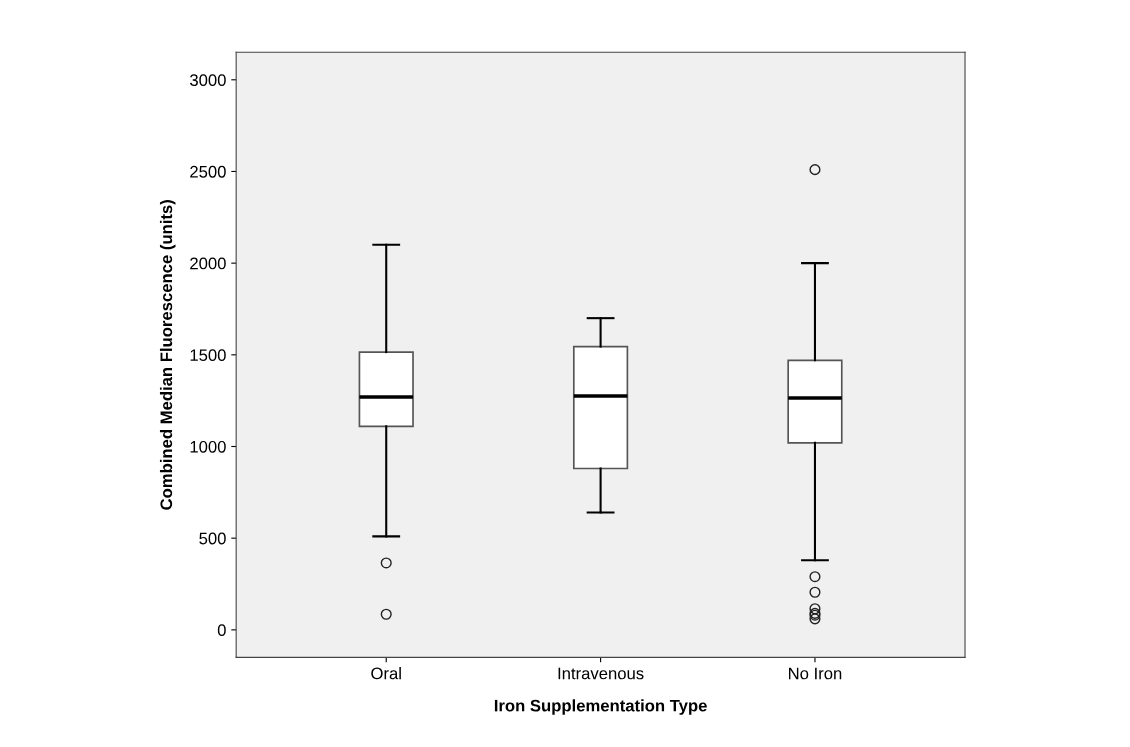  I want to click on y-tick-label: 2000, so click(208, 263).